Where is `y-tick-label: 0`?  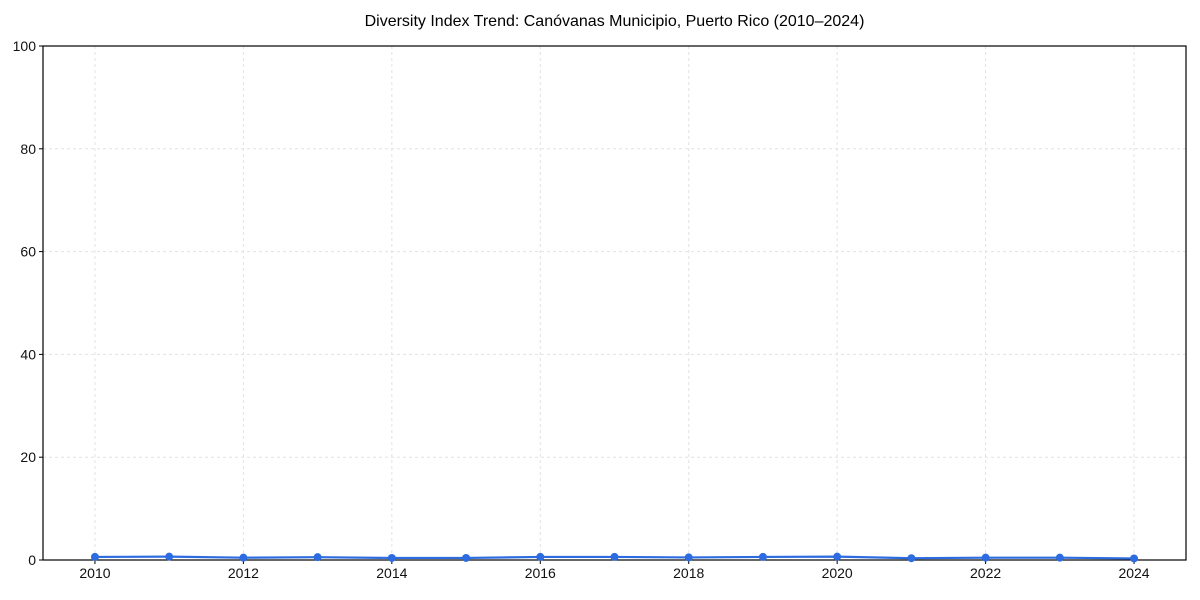 y-tick-label: 0 is located at coordinates (32, 560).